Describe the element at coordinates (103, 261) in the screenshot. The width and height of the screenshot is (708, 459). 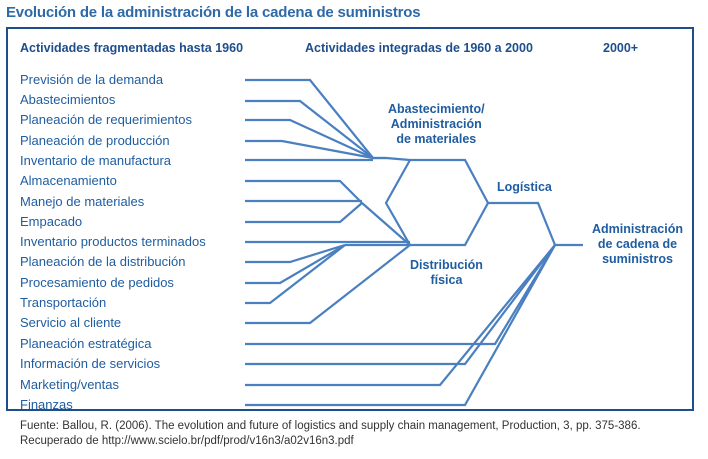
I see `activity-item: Planeación de la distribución` at that location.